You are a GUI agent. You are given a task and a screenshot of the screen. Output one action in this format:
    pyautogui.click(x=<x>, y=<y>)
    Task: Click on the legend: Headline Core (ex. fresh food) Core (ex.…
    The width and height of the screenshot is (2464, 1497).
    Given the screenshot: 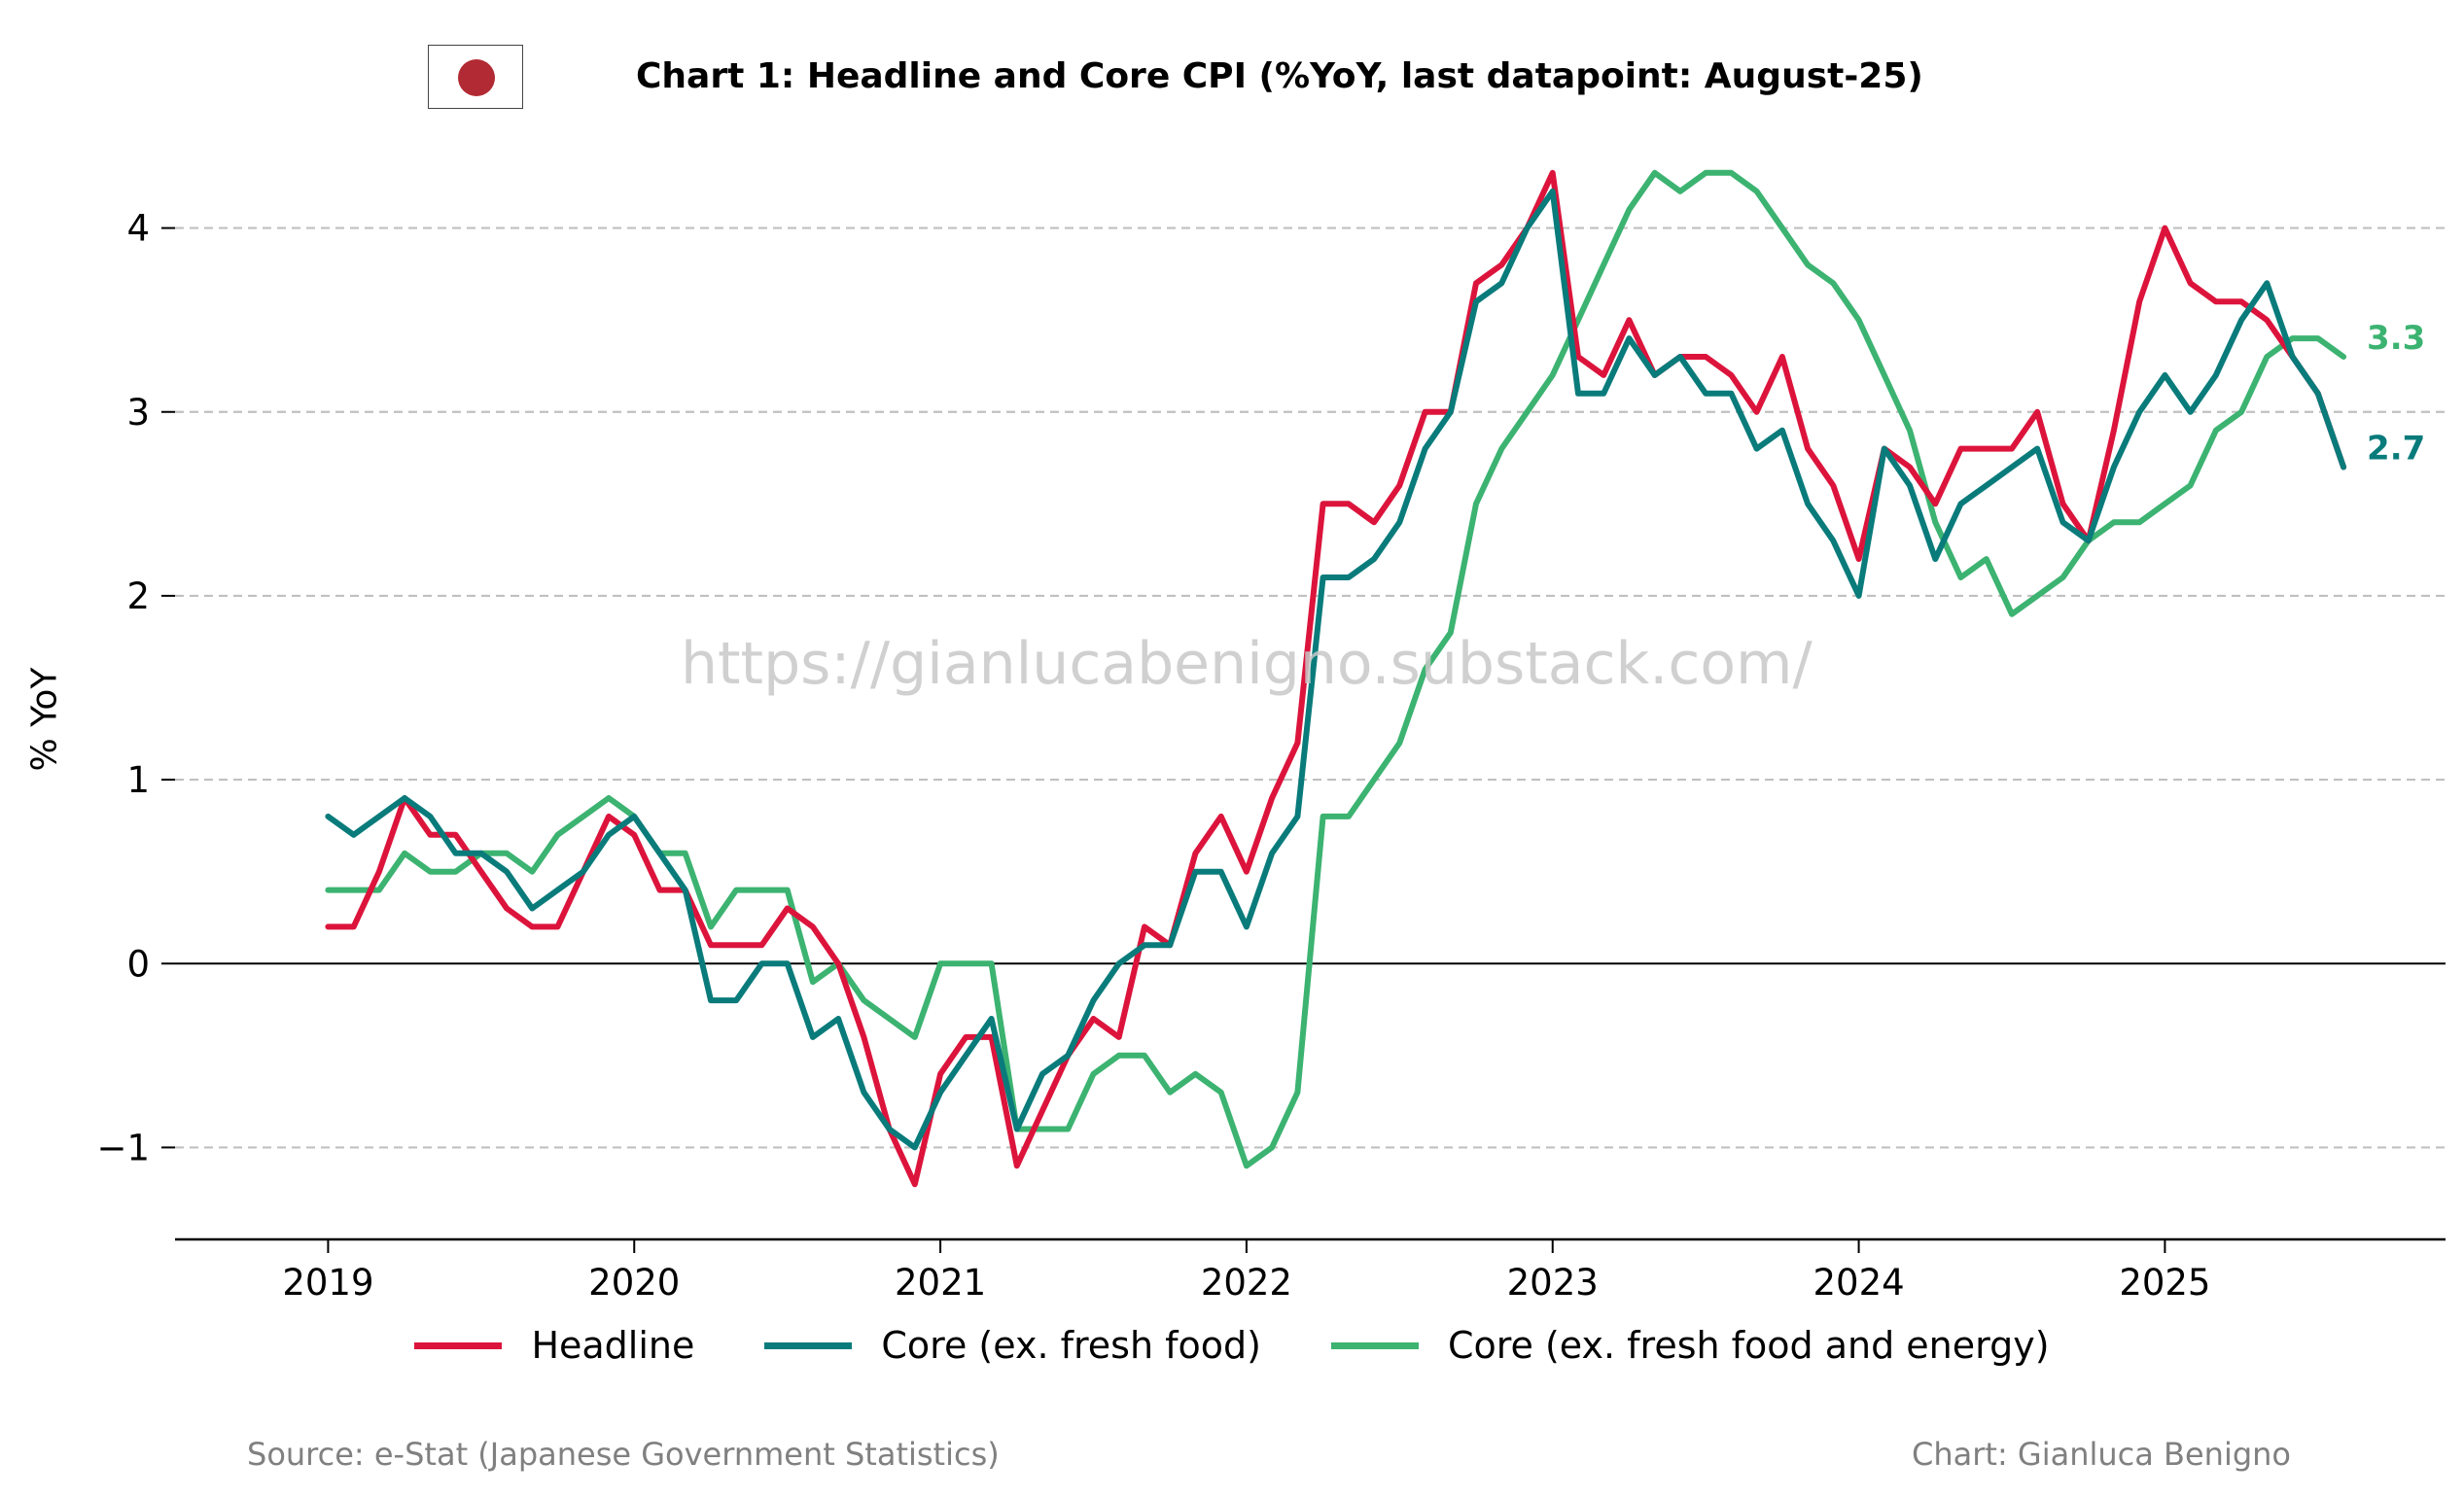 What is the action you would take?
    pyautogui.click(x=1232, y=1345)
    